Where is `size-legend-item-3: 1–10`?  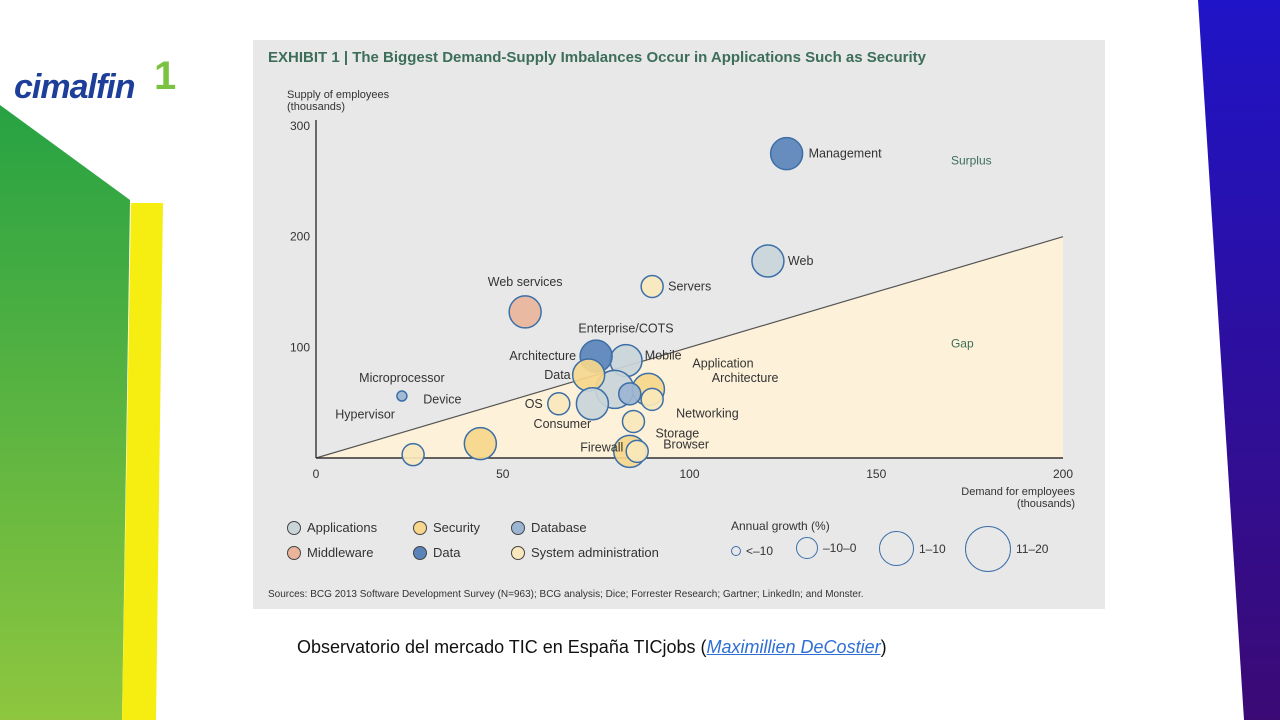
size-legend-item-3: 1–10 is located at coordinates (912, 548).